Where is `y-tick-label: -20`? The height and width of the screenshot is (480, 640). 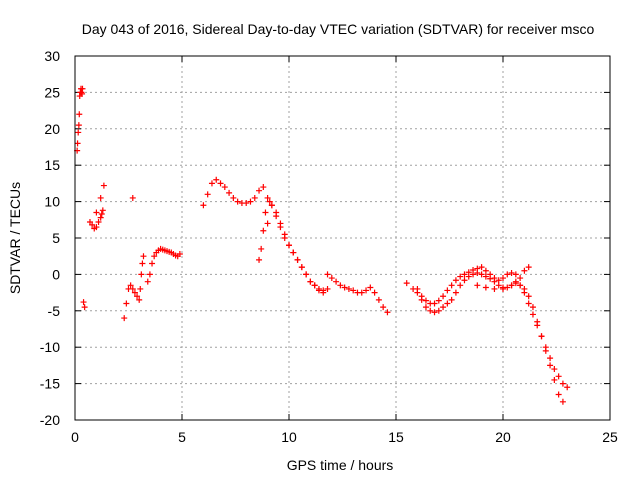
y-tick-label: -20 is located at coordinates (50, 420).